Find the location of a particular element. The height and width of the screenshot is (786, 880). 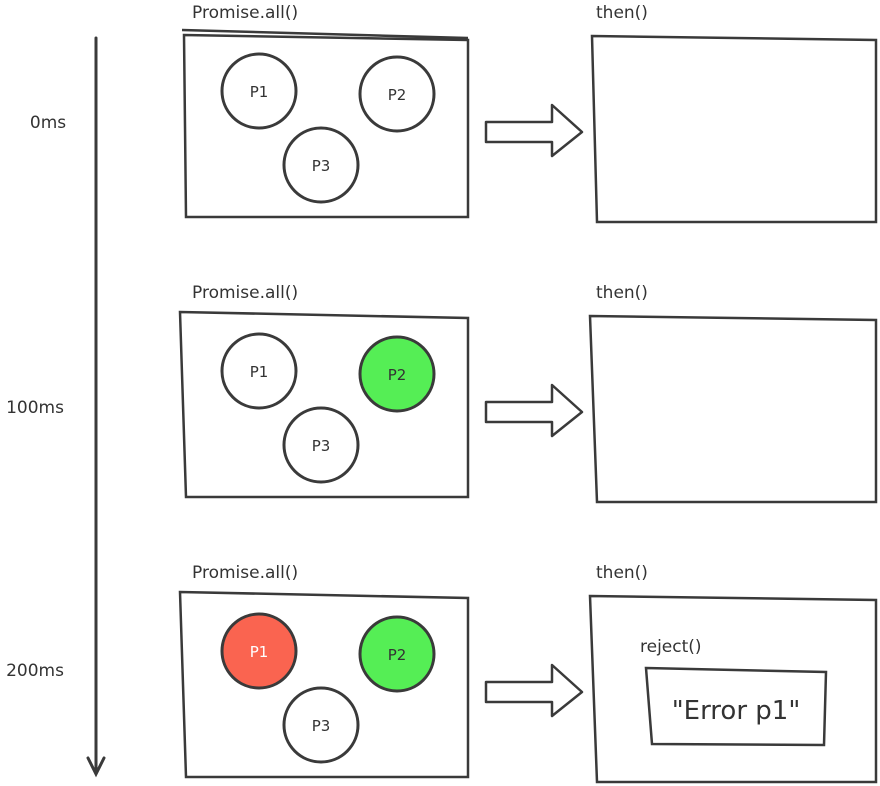

timeline-line is located at coordinates (96, 405).